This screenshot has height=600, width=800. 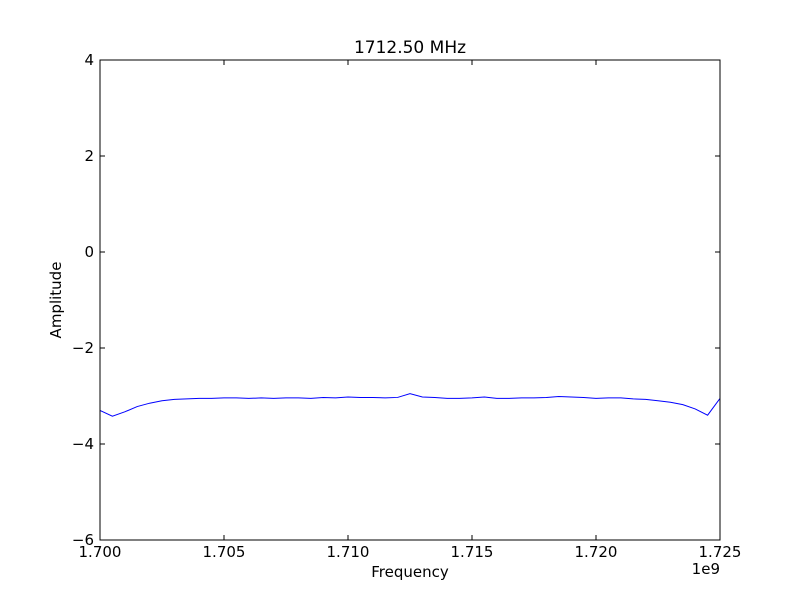 I want to click on y-tick-label: 4, so click(x=89, y=60).